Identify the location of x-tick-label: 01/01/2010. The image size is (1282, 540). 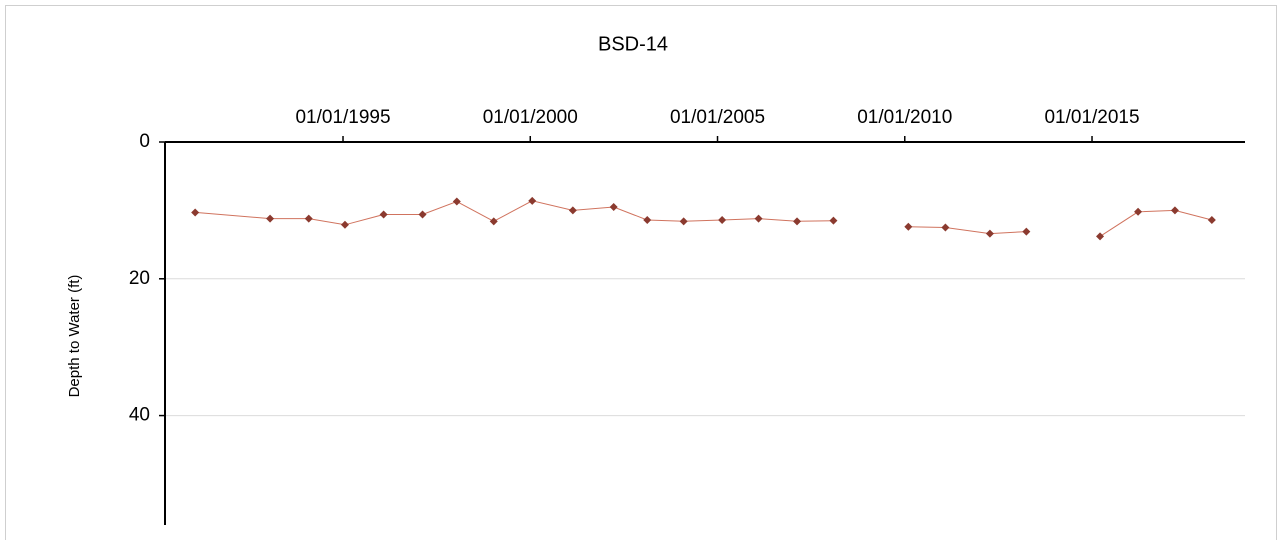
(904, 117).